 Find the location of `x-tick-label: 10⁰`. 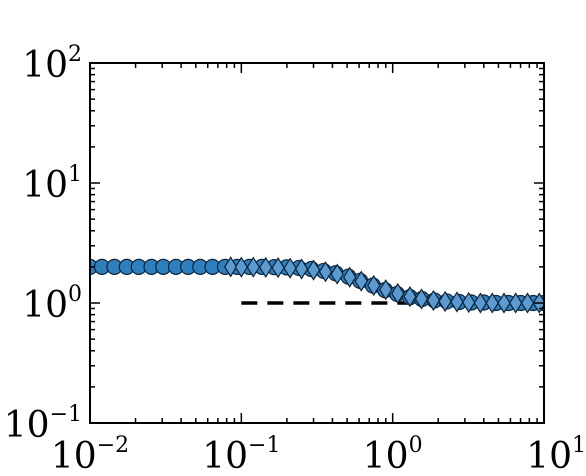

x-tick-label: 10⁰ is located at coordinates (393, 454).